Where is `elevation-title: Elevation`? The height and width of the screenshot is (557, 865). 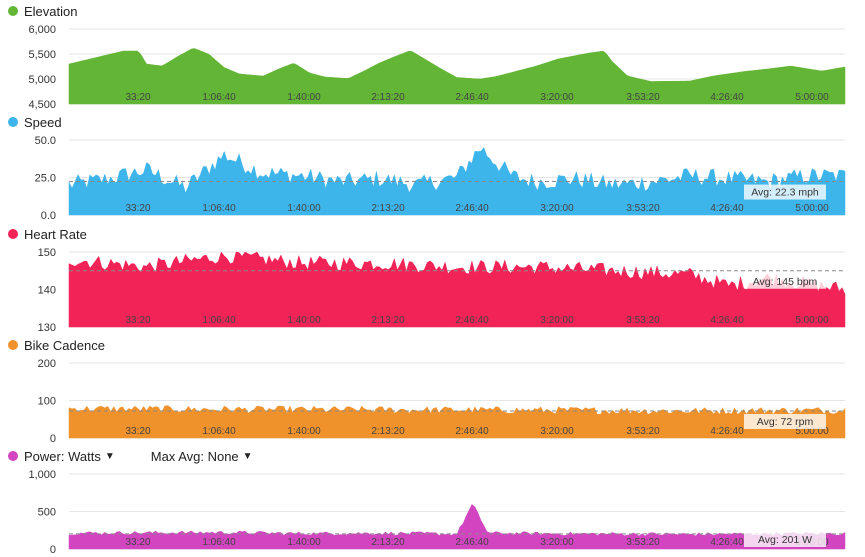
elevation-title: Elevation is located at coordinates (51, 11).